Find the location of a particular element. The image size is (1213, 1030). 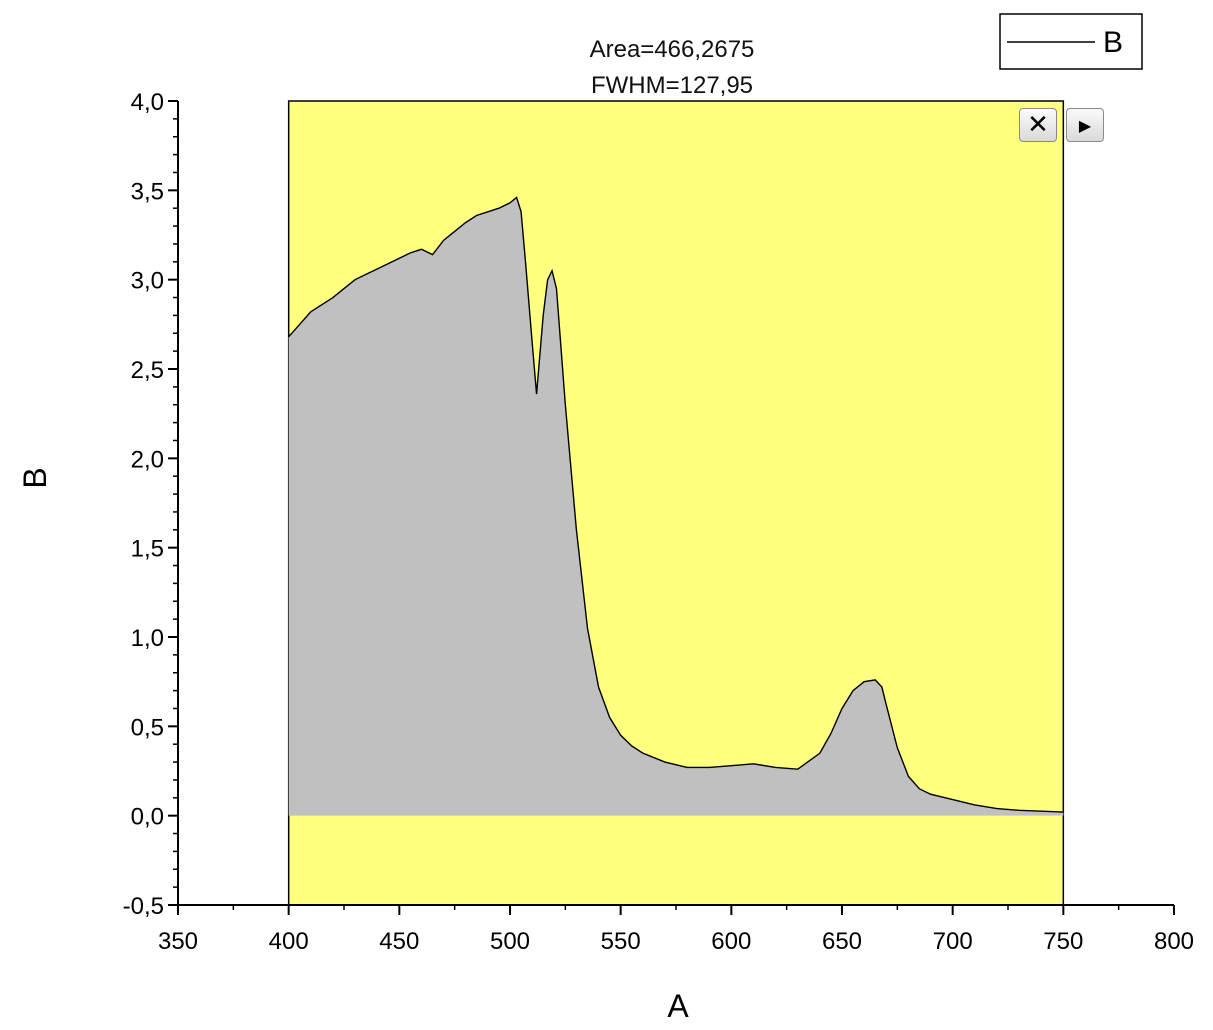

close-button: ✕ is located at coordinates (1038, 125).